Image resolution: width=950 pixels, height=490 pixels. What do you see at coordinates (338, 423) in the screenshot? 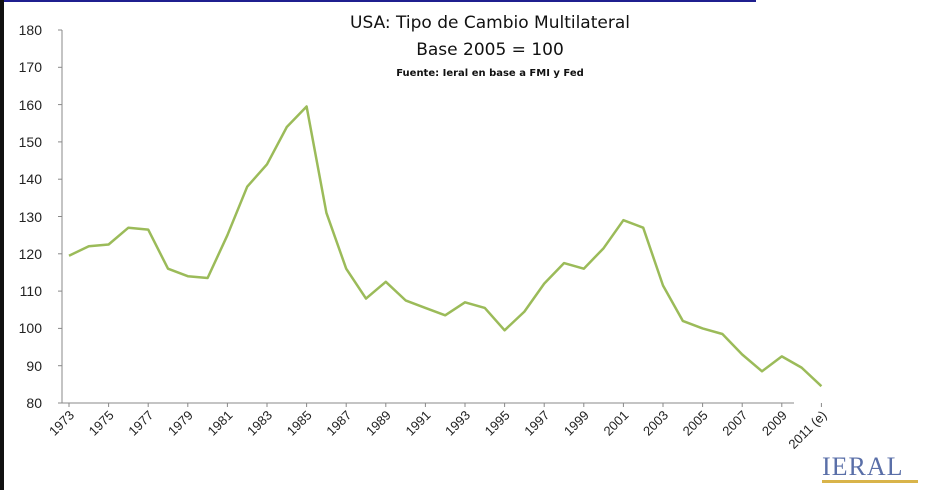
I see `x-tick-label: 1987` at bounding box center [338, 423].